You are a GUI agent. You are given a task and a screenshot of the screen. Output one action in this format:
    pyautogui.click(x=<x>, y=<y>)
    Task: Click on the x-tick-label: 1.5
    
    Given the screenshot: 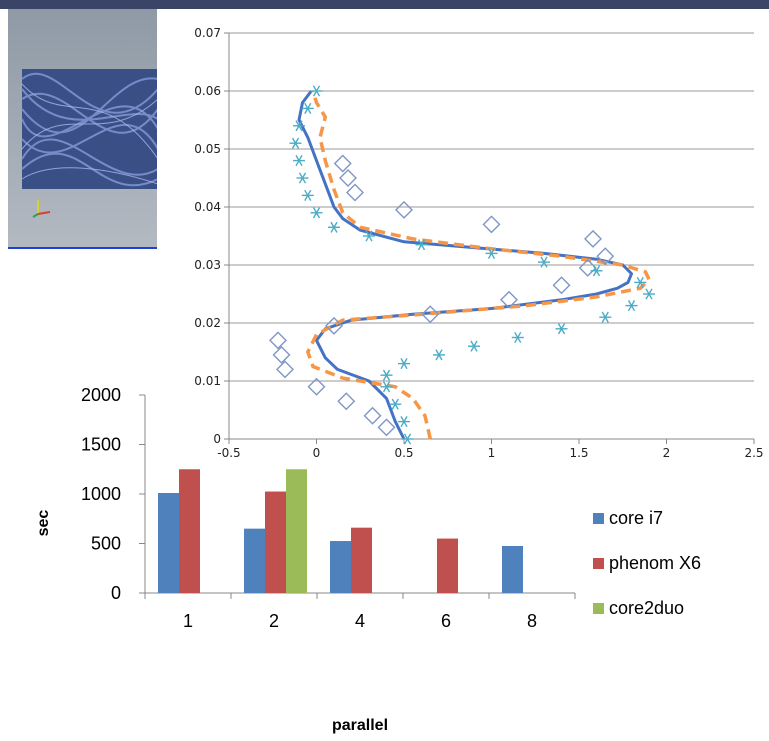 What is the action you would take?
    pyautogui.click(x=578, y=453)
    